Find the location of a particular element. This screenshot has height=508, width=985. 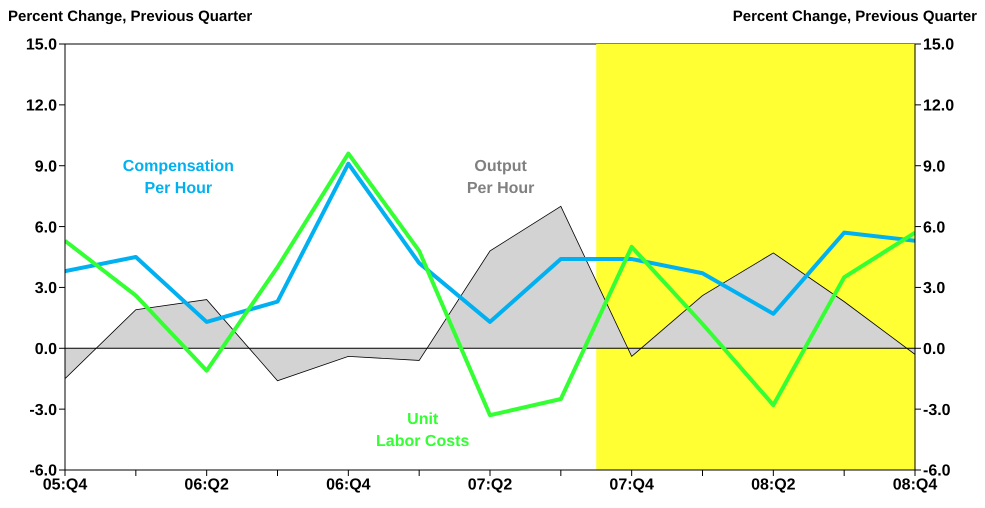

x-tick-label: 05:Q4 is located at coordinates (65, 485).